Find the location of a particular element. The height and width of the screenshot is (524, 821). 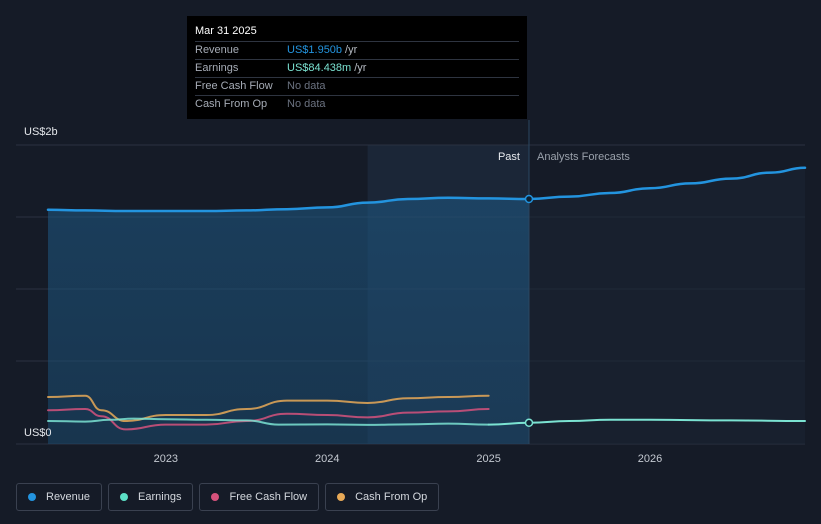

x-tick-label: 2026 is located at coordinates (650, 459).